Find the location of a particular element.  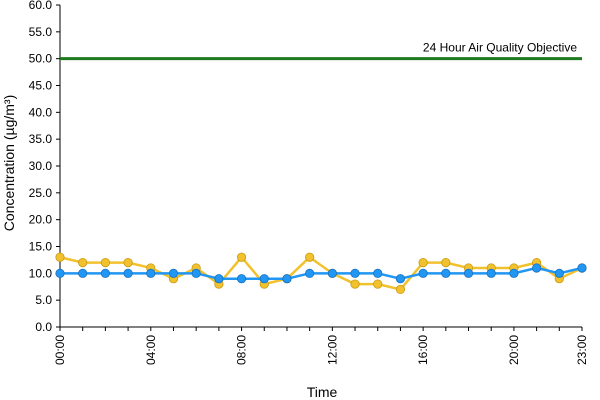

y-tick-label: 30.0 is located at coordinates (41, 166).